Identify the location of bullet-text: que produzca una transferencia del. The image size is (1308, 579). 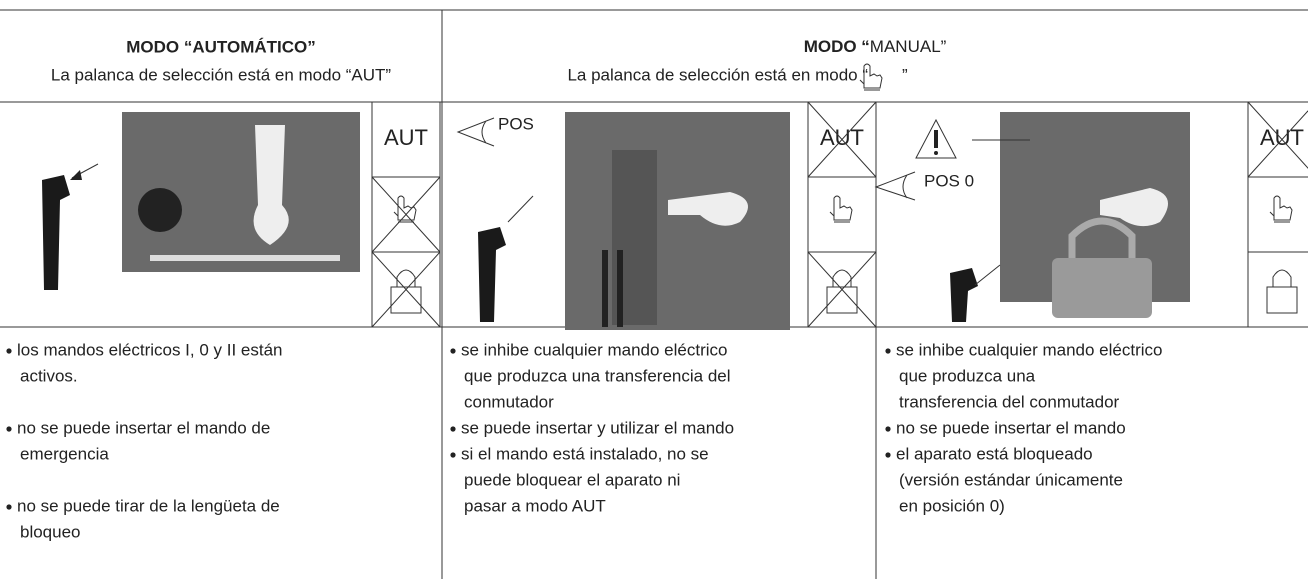
(597, 375).